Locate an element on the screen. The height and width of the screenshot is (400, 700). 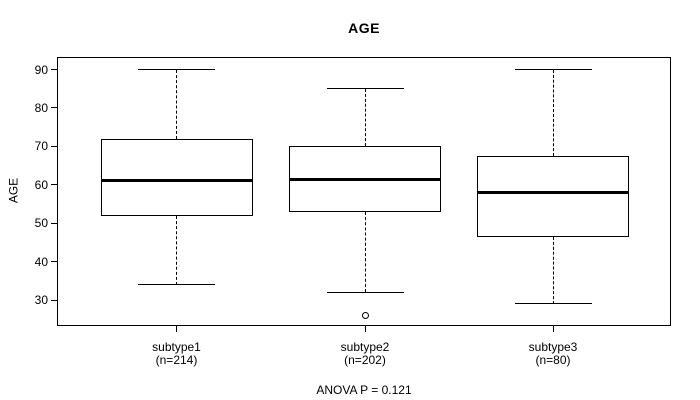
outlier-point is located at coordinates (365, 315).